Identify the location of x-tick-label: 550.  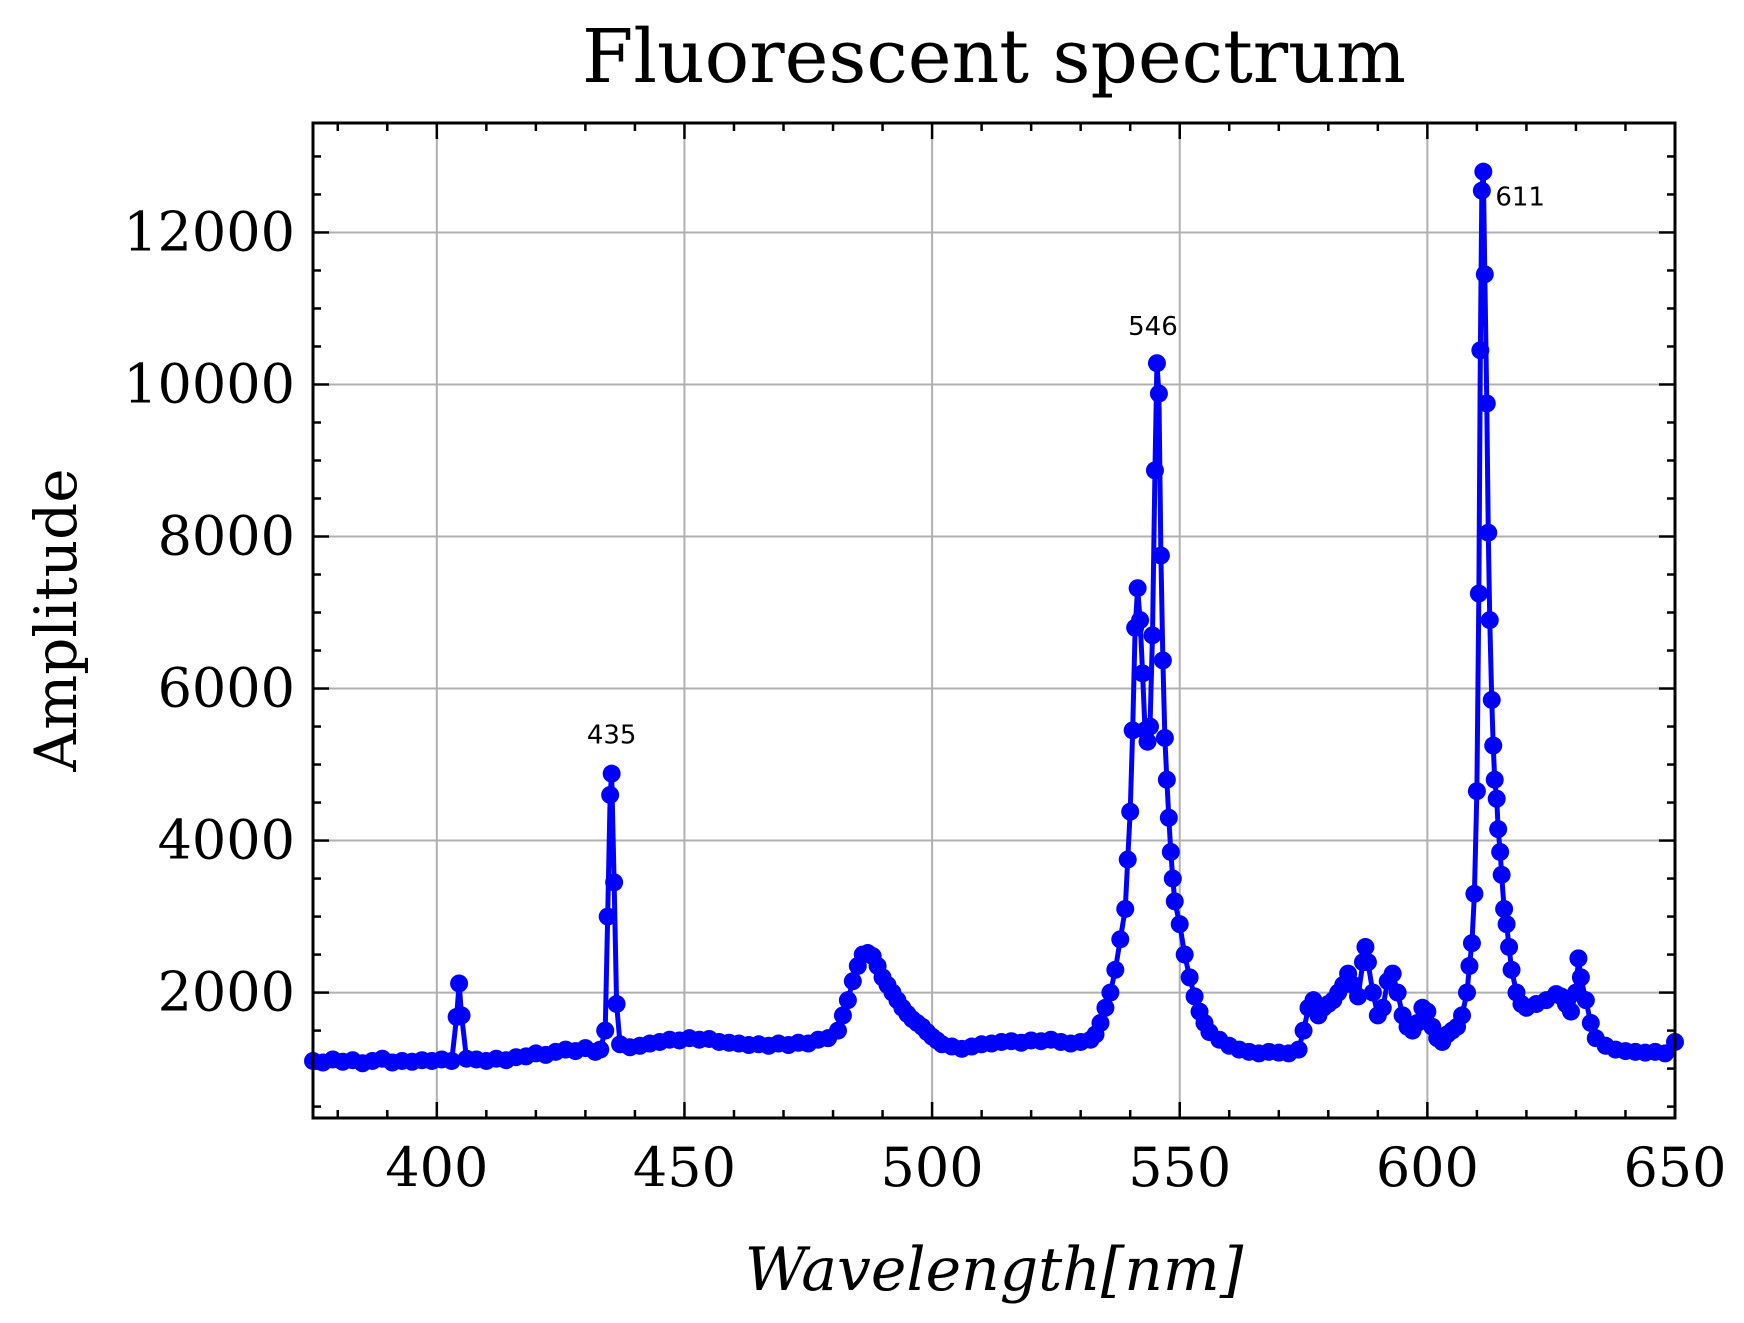
(1179, 1167).